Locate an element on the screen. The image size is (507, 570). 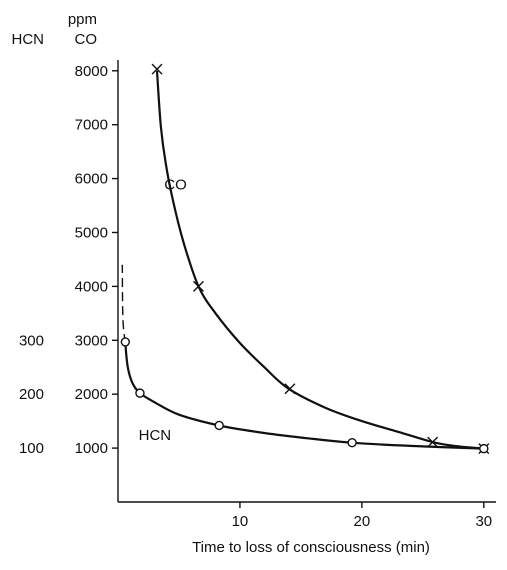
hcn-curve is located at coordinates (304, 396).